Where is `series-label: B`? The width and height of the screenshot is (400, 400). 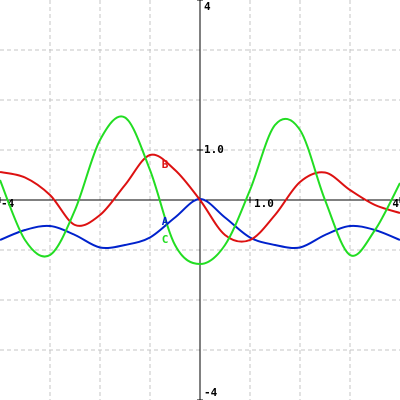
series-label: B is located at coordinates (165, 164).